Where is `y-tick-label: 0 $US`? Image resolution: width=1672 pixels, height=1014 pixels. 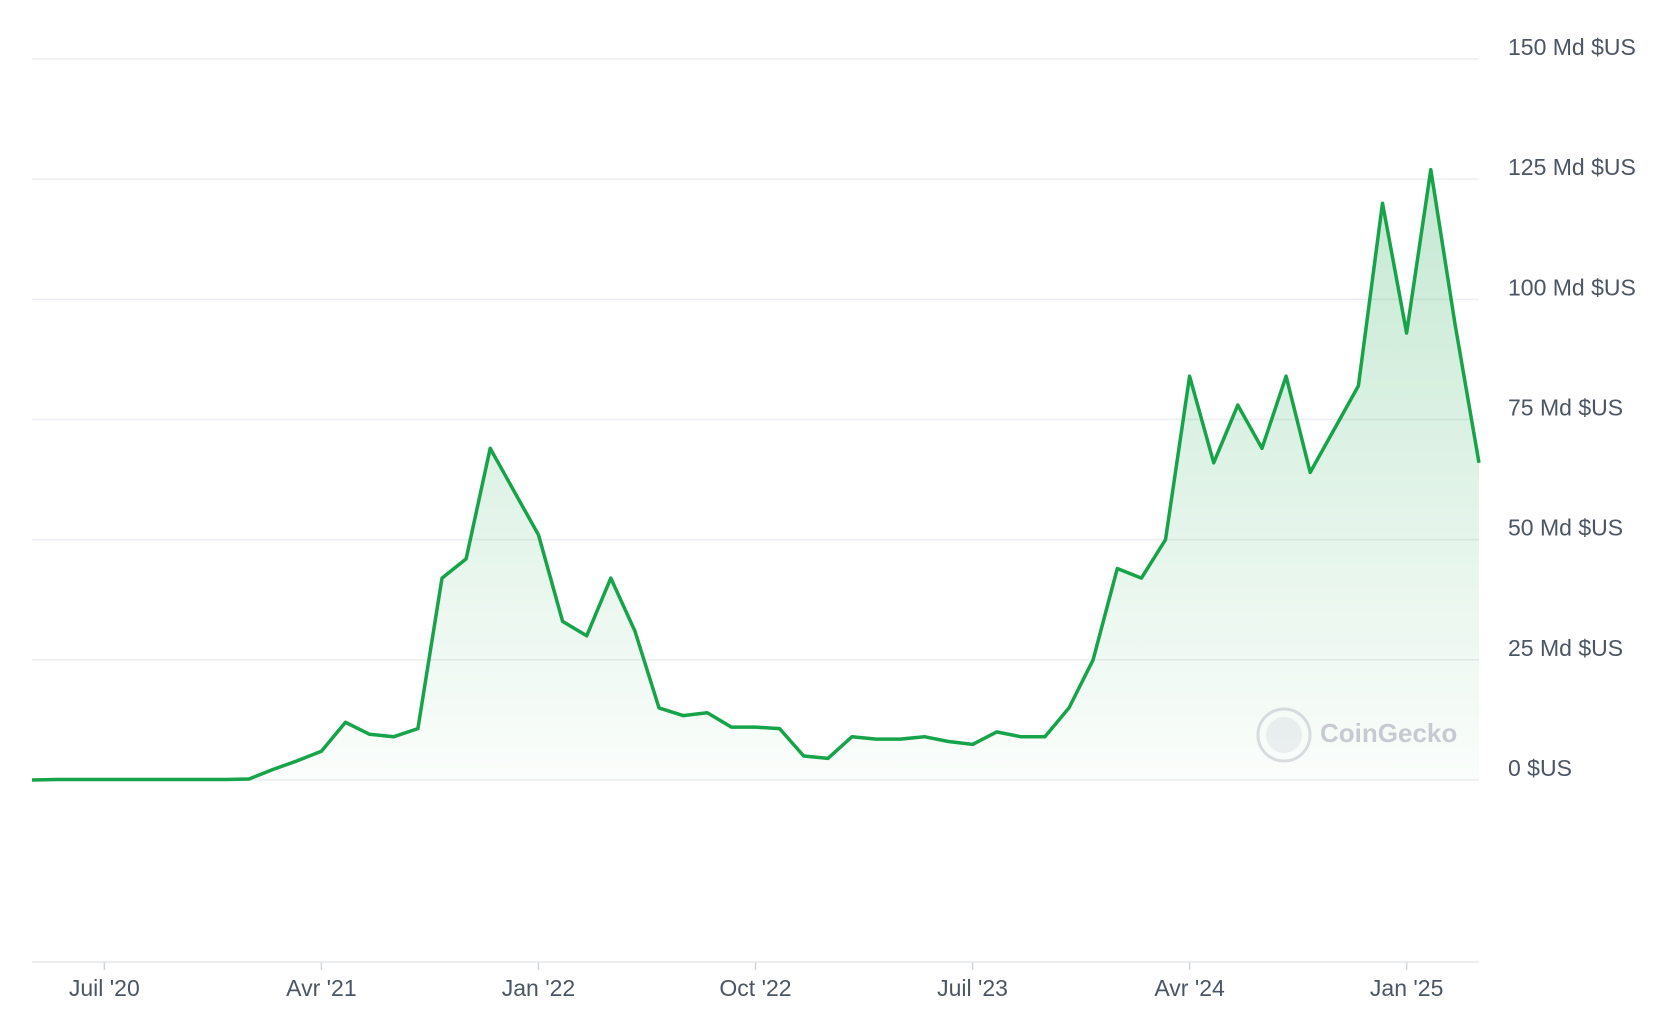
y-tick-label: 0 $US is located at coordinates (1540, 768).